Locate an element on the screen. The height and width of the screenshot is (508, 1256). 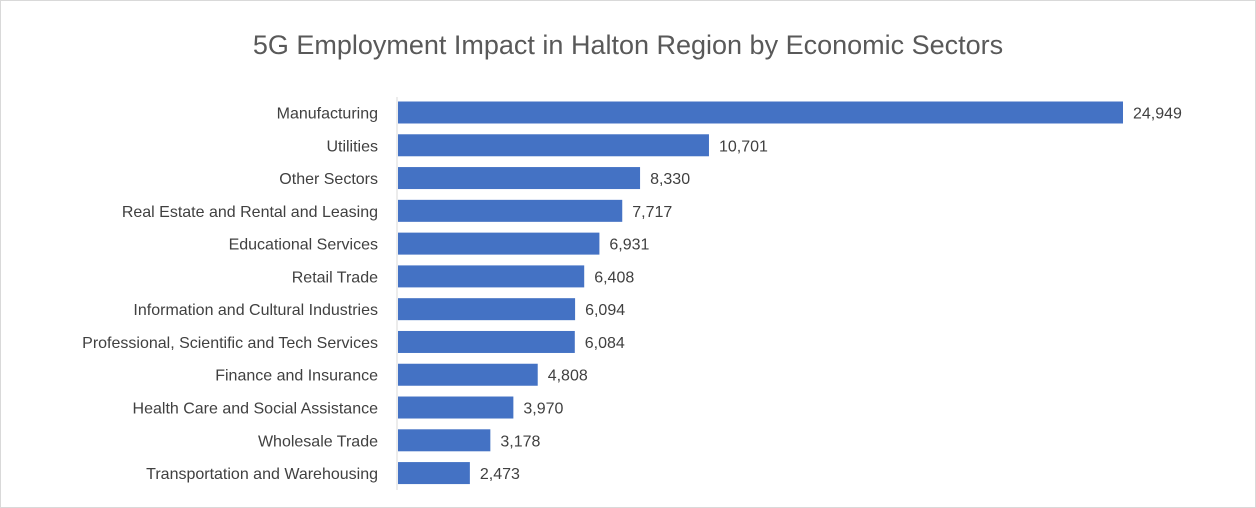
category-label: Manufacturing is located at coordinates (327, 114).